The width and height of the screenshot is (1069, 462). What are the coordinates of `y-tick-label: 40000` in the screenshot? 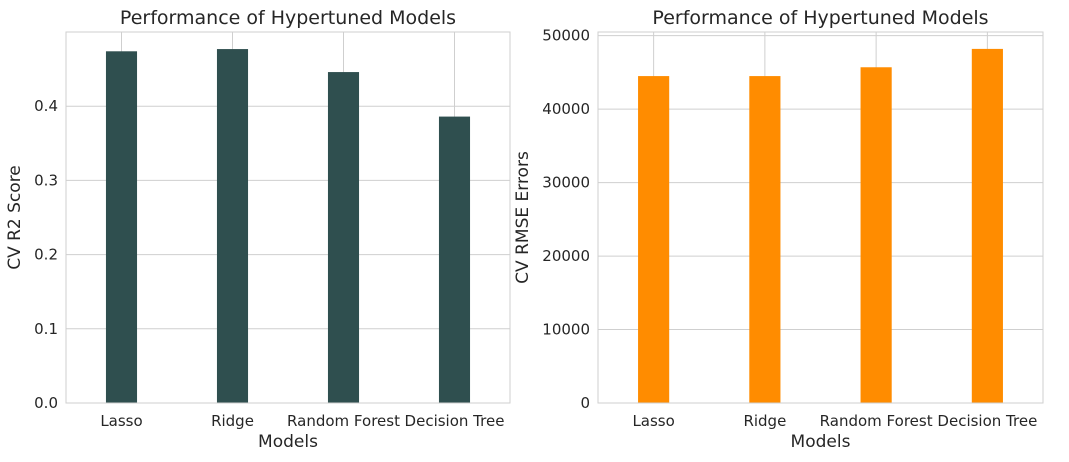 It's located at (566, 109).